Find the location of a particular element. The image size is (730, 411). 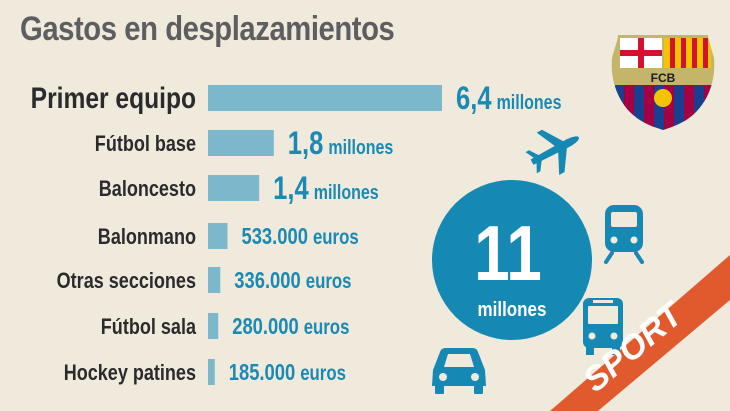

plane-icon is located at coordinates (552, 152).